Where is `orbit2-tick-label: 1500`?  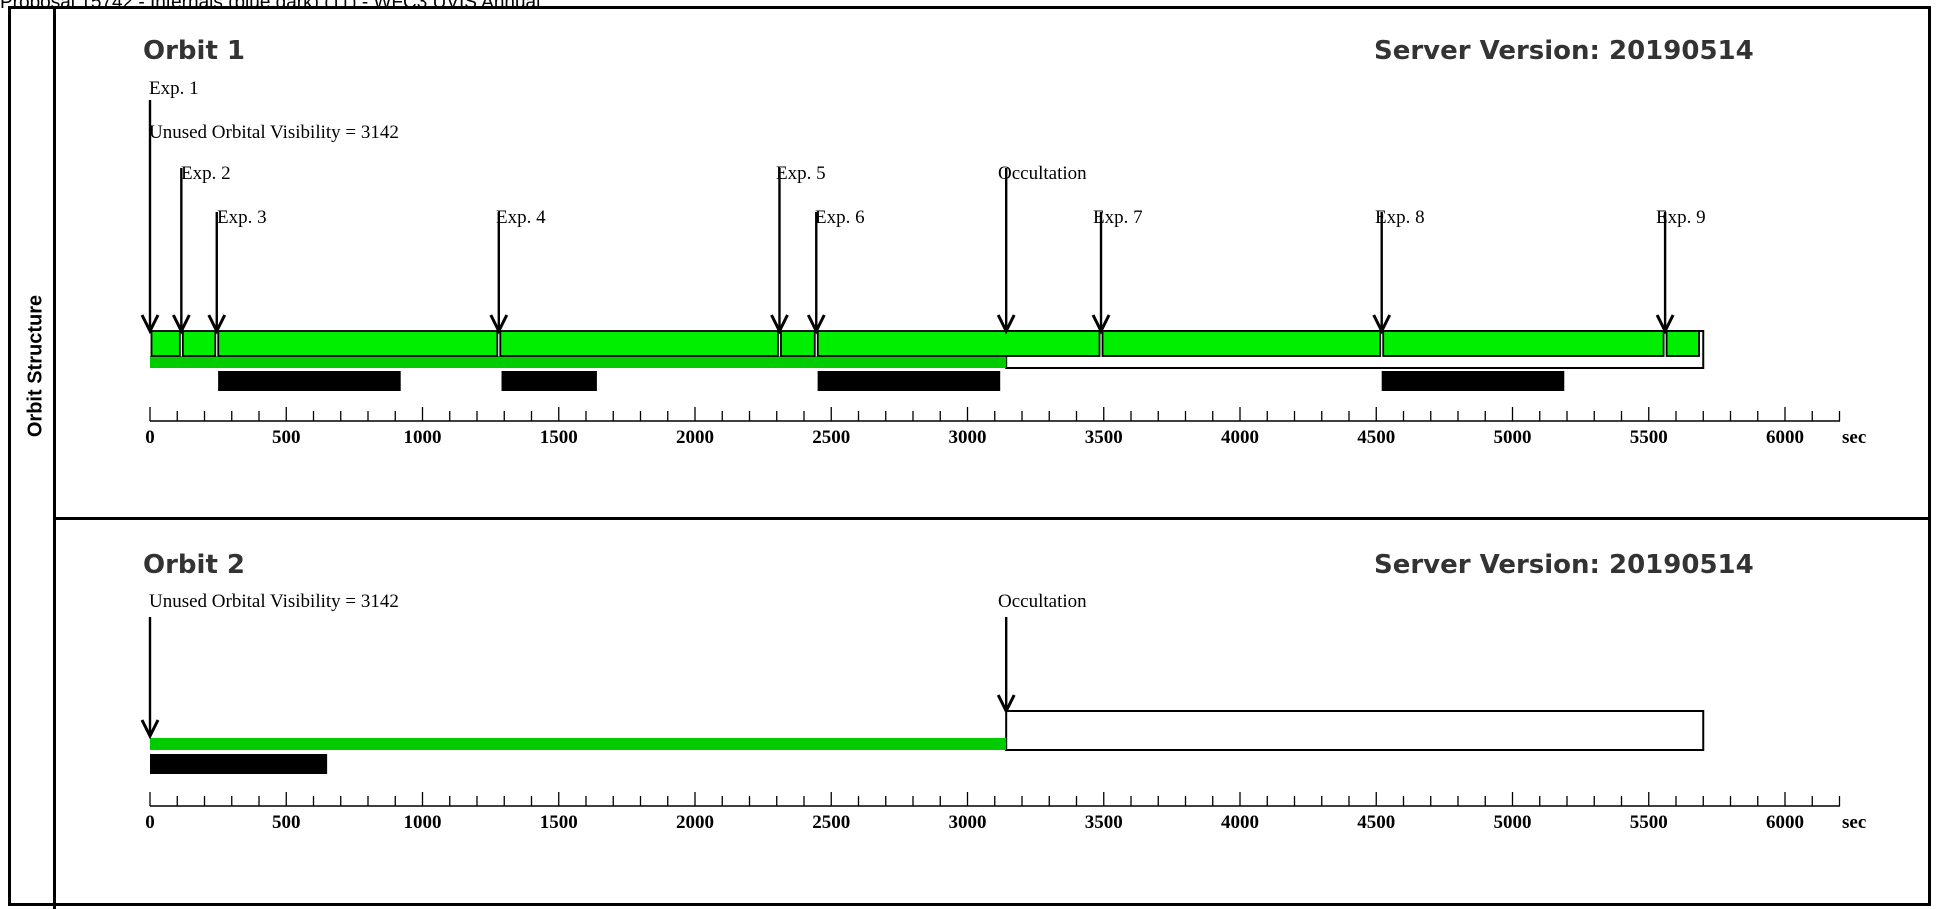 orbit2-tick-label: 1500 is located at coordinates (559, 822).